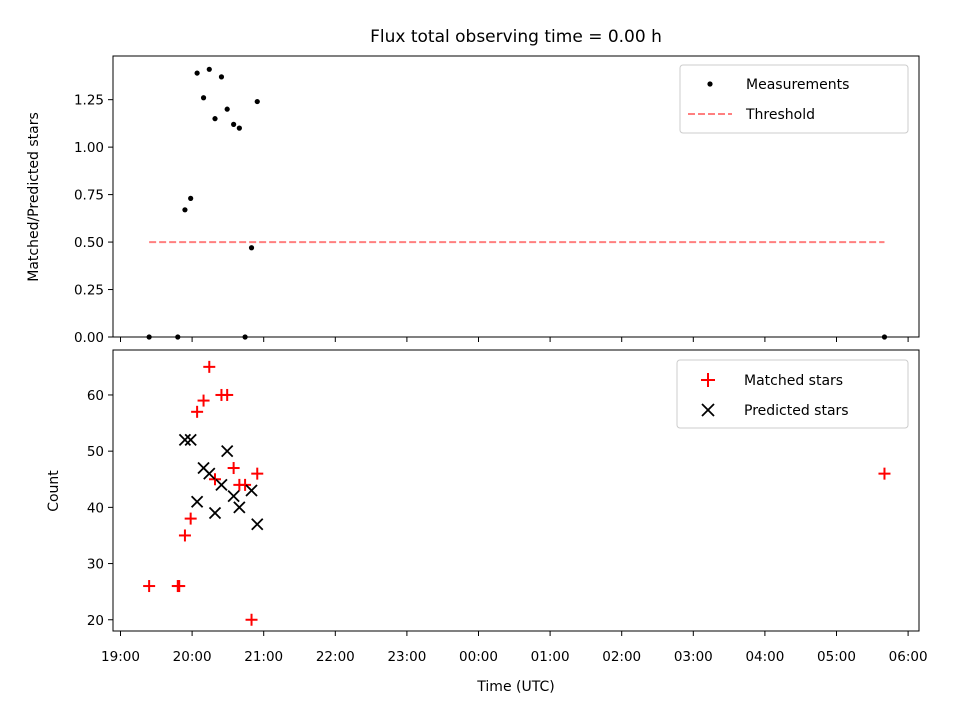  I want to click on bottom-legend: Matched stars Predicted stars, so click(792, 394).